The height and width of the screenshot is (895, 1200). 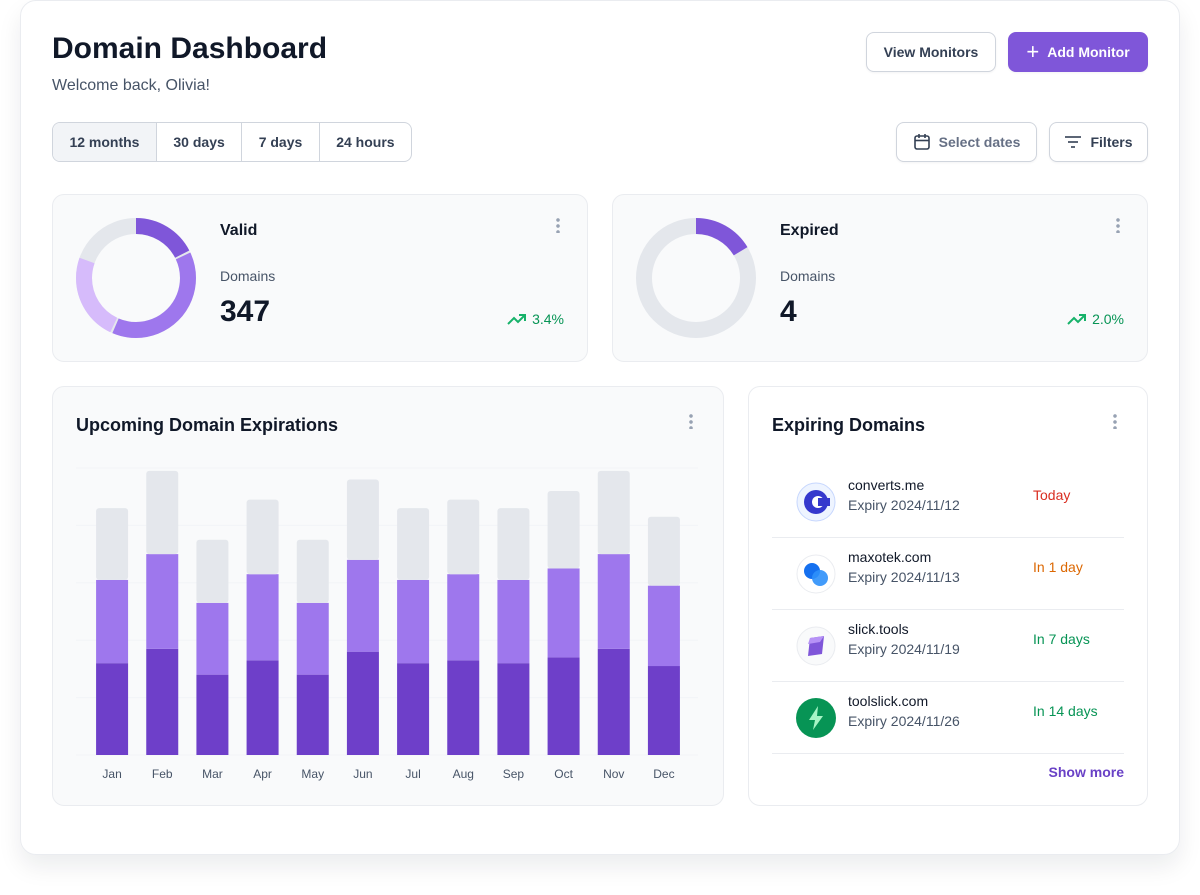 I want to click on add-monitor-button: + Add Monitor, so click(x=1078, y=52).